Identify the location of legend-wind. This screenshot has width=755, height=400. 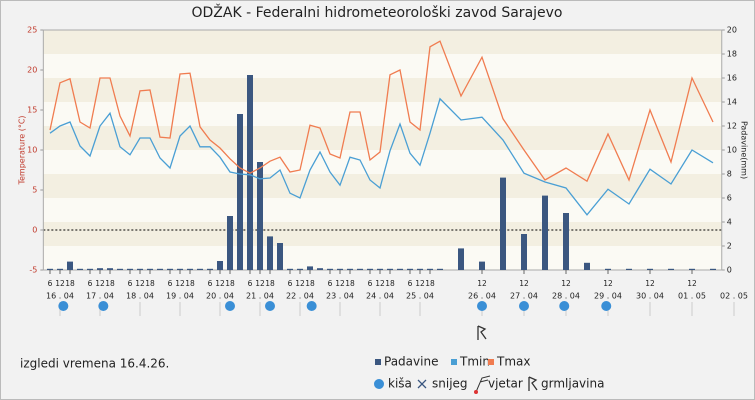
(483, 384).